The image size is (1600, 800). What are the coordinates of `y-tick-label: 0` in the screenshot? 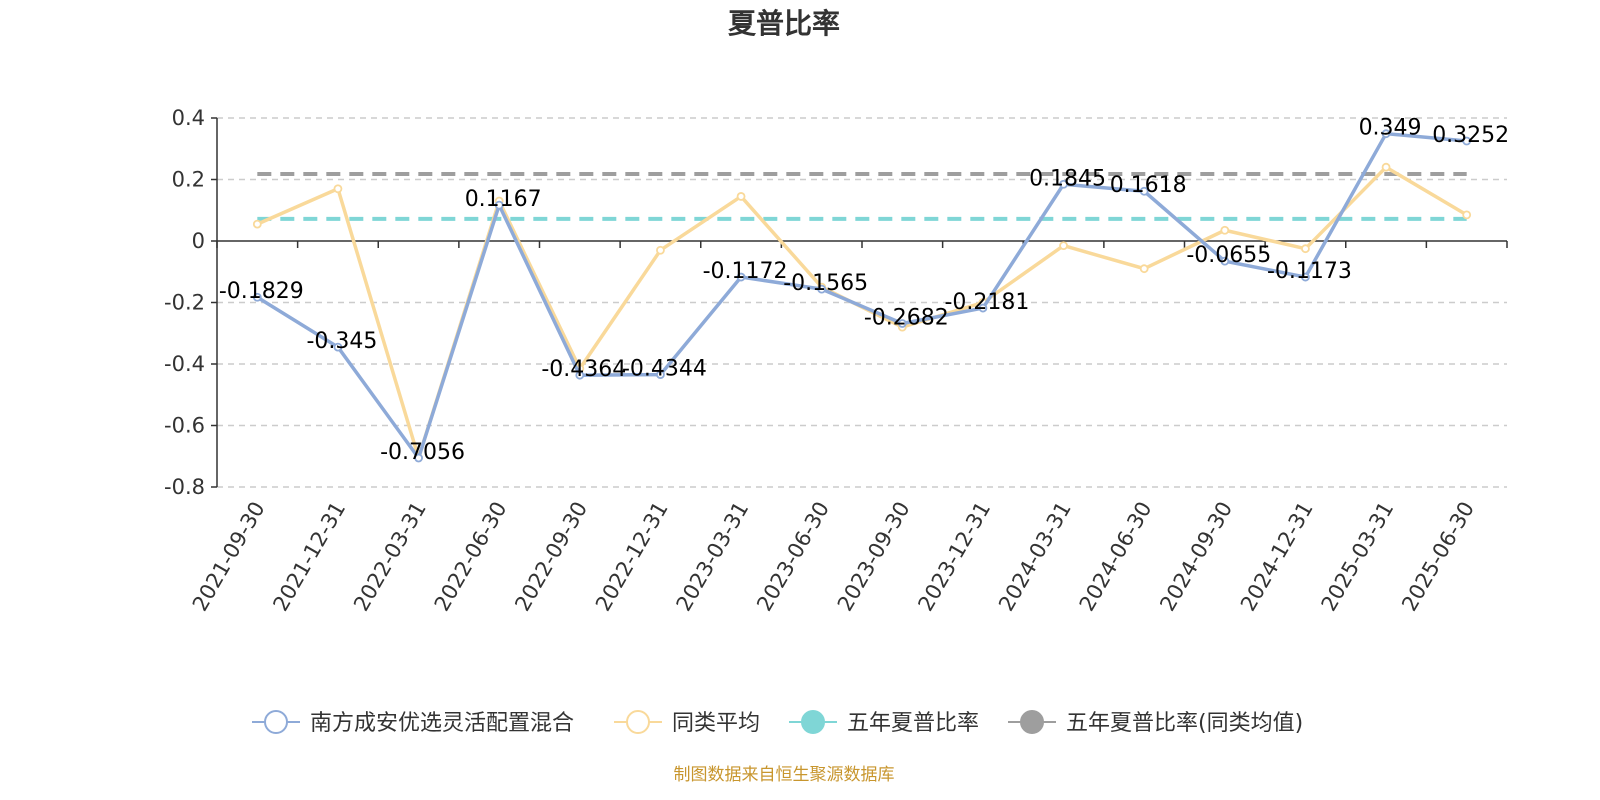 It's located at (198, 241).